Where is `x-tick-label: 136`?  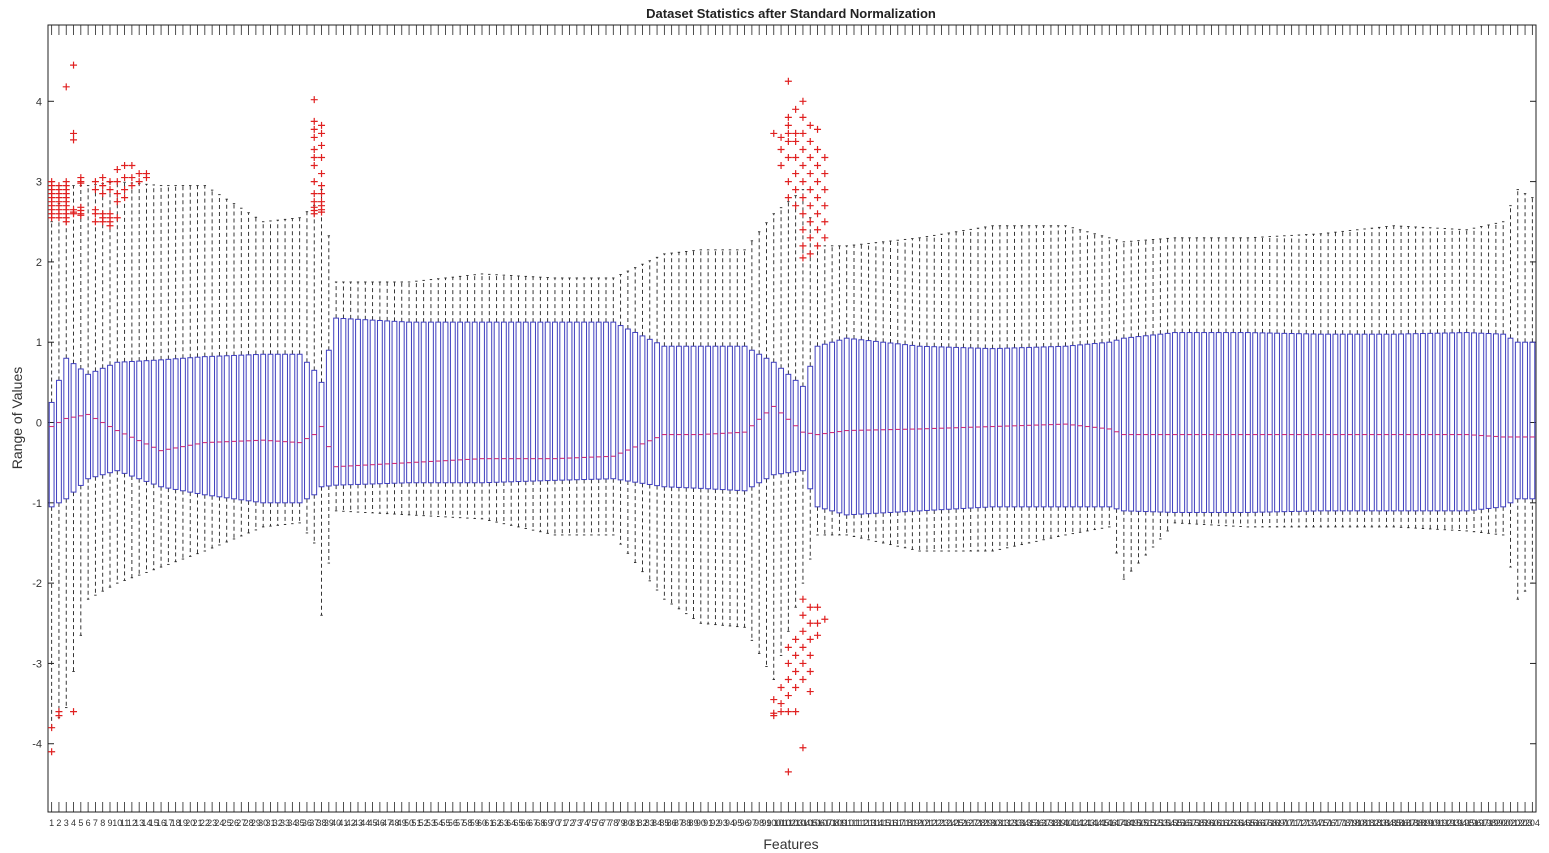
x-tick-label: 136 is located at coordinates (1036, 823).